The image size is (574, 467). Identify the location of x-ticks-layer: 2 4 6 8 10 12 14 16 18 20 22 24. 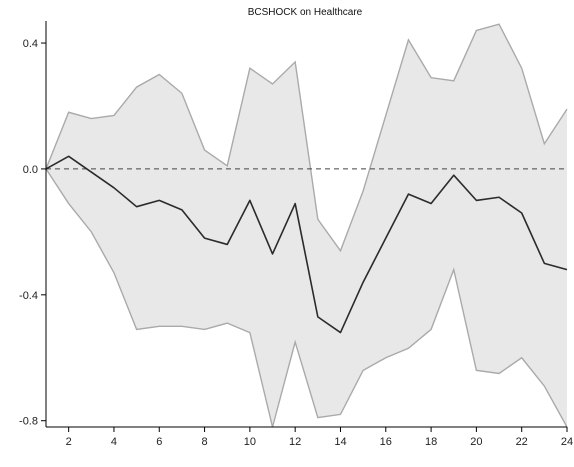
(319, 437).